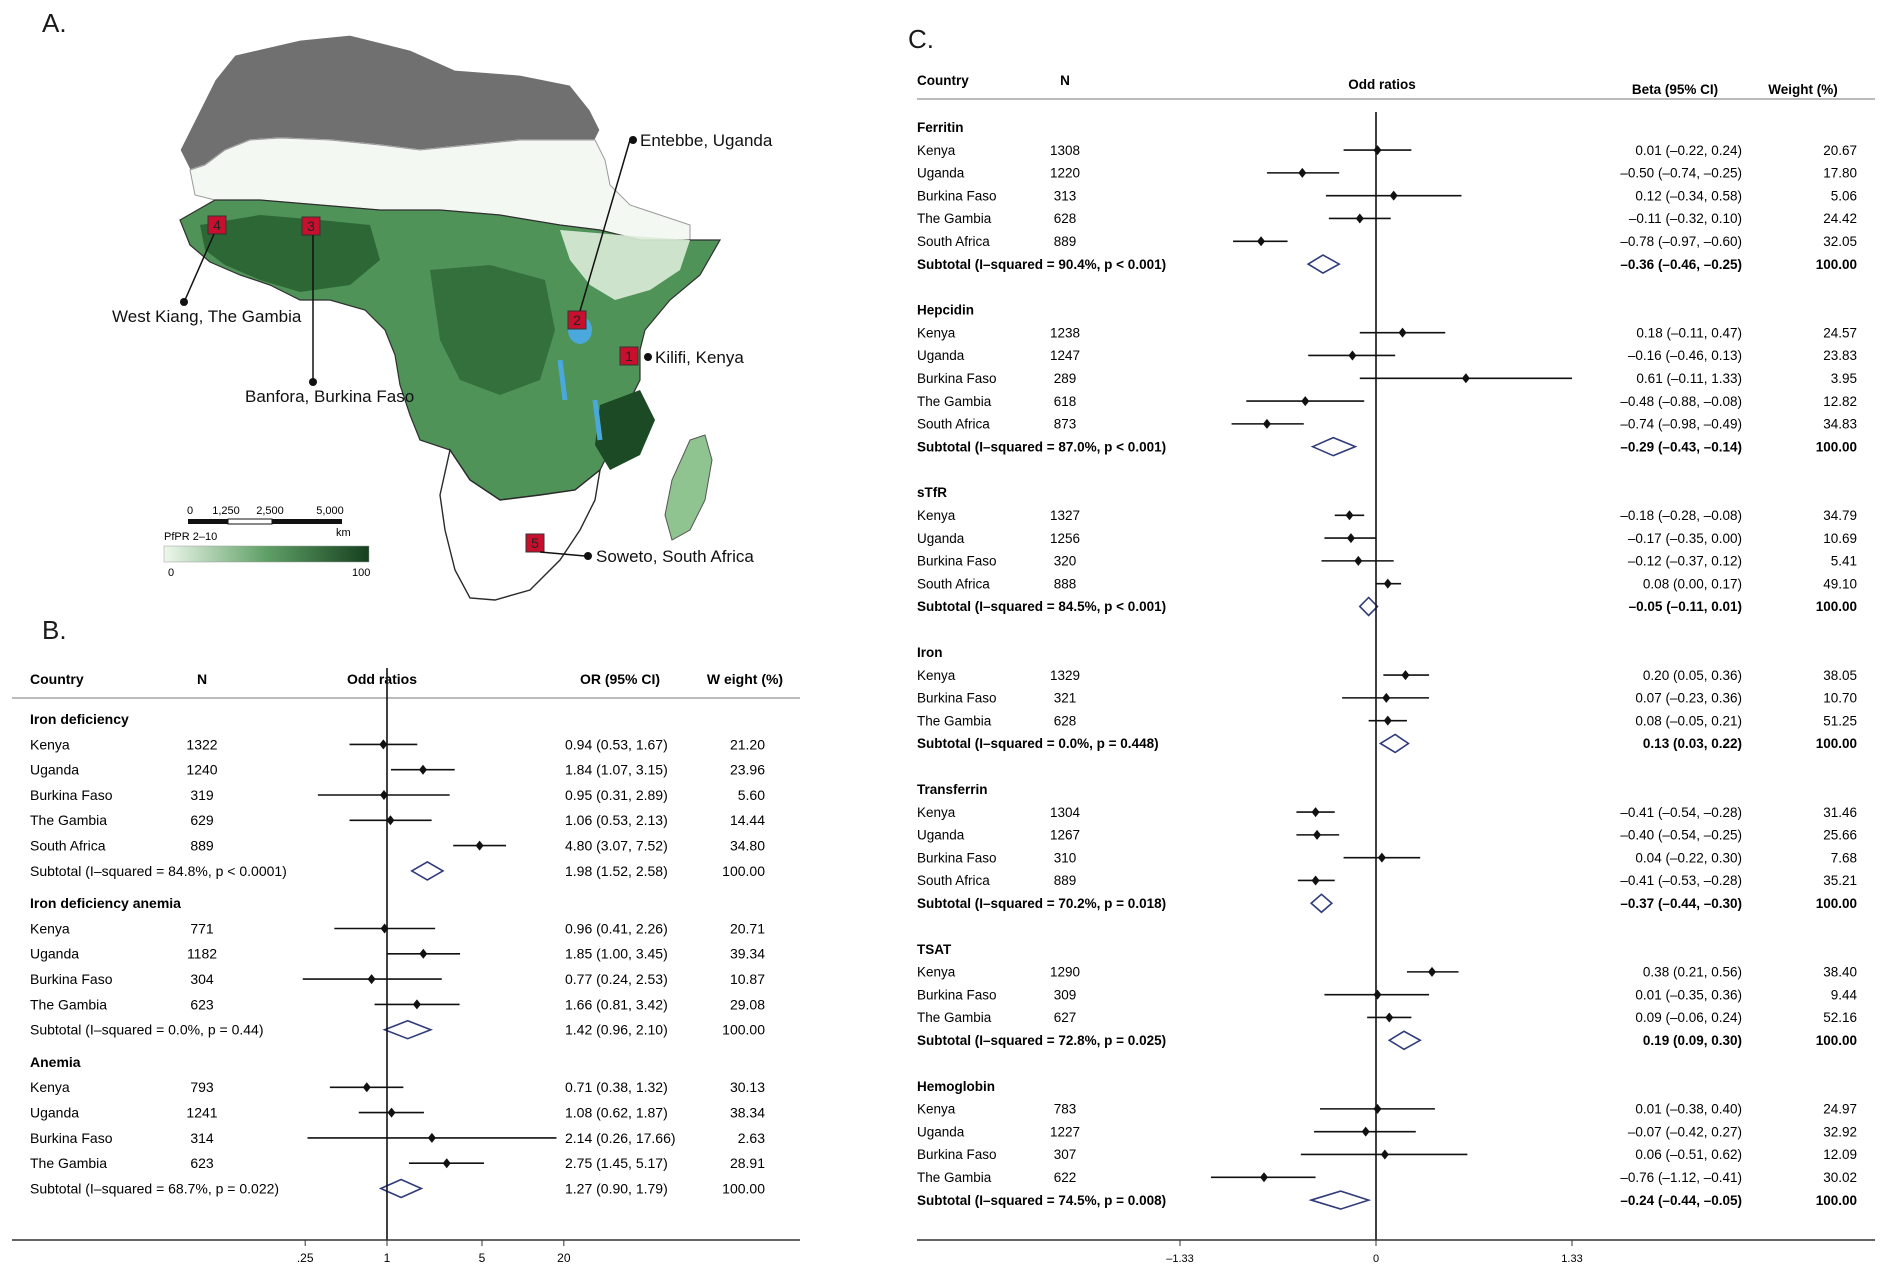  What do you see at coordinates (158, 871) in the screenshot?
I see `subtotal-label: Subtotal (I–squared = 84.8%, p < 0.0001)` at bounding box center [158, 871].